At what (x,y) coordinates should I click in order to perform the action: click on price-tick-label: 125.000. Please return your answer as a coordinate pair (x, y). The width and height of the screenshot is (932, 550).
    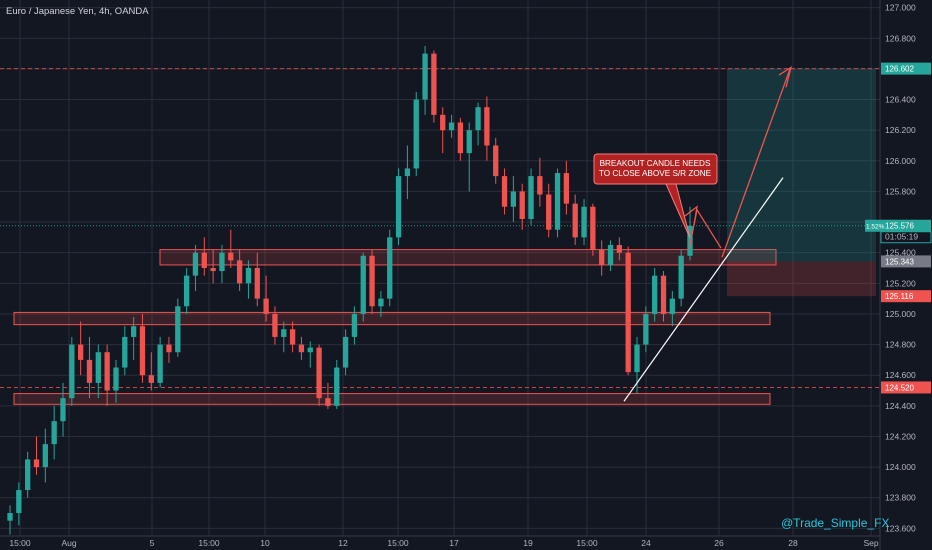
    Looking at the image, I should click on (900, 314).